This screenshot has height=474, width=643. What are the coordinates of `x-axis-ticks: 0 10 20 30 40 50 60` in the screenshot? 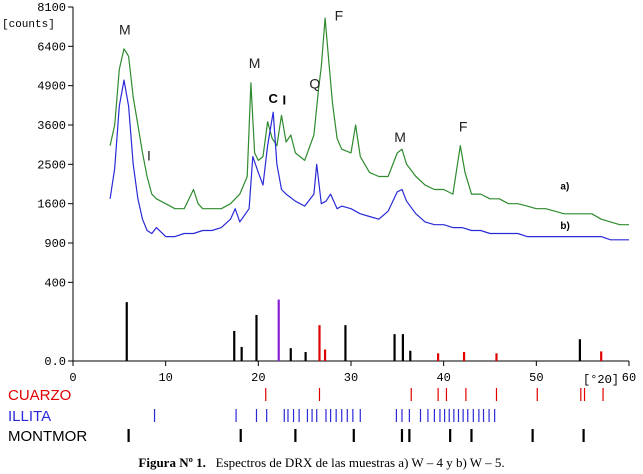 It's located at (352, 373).